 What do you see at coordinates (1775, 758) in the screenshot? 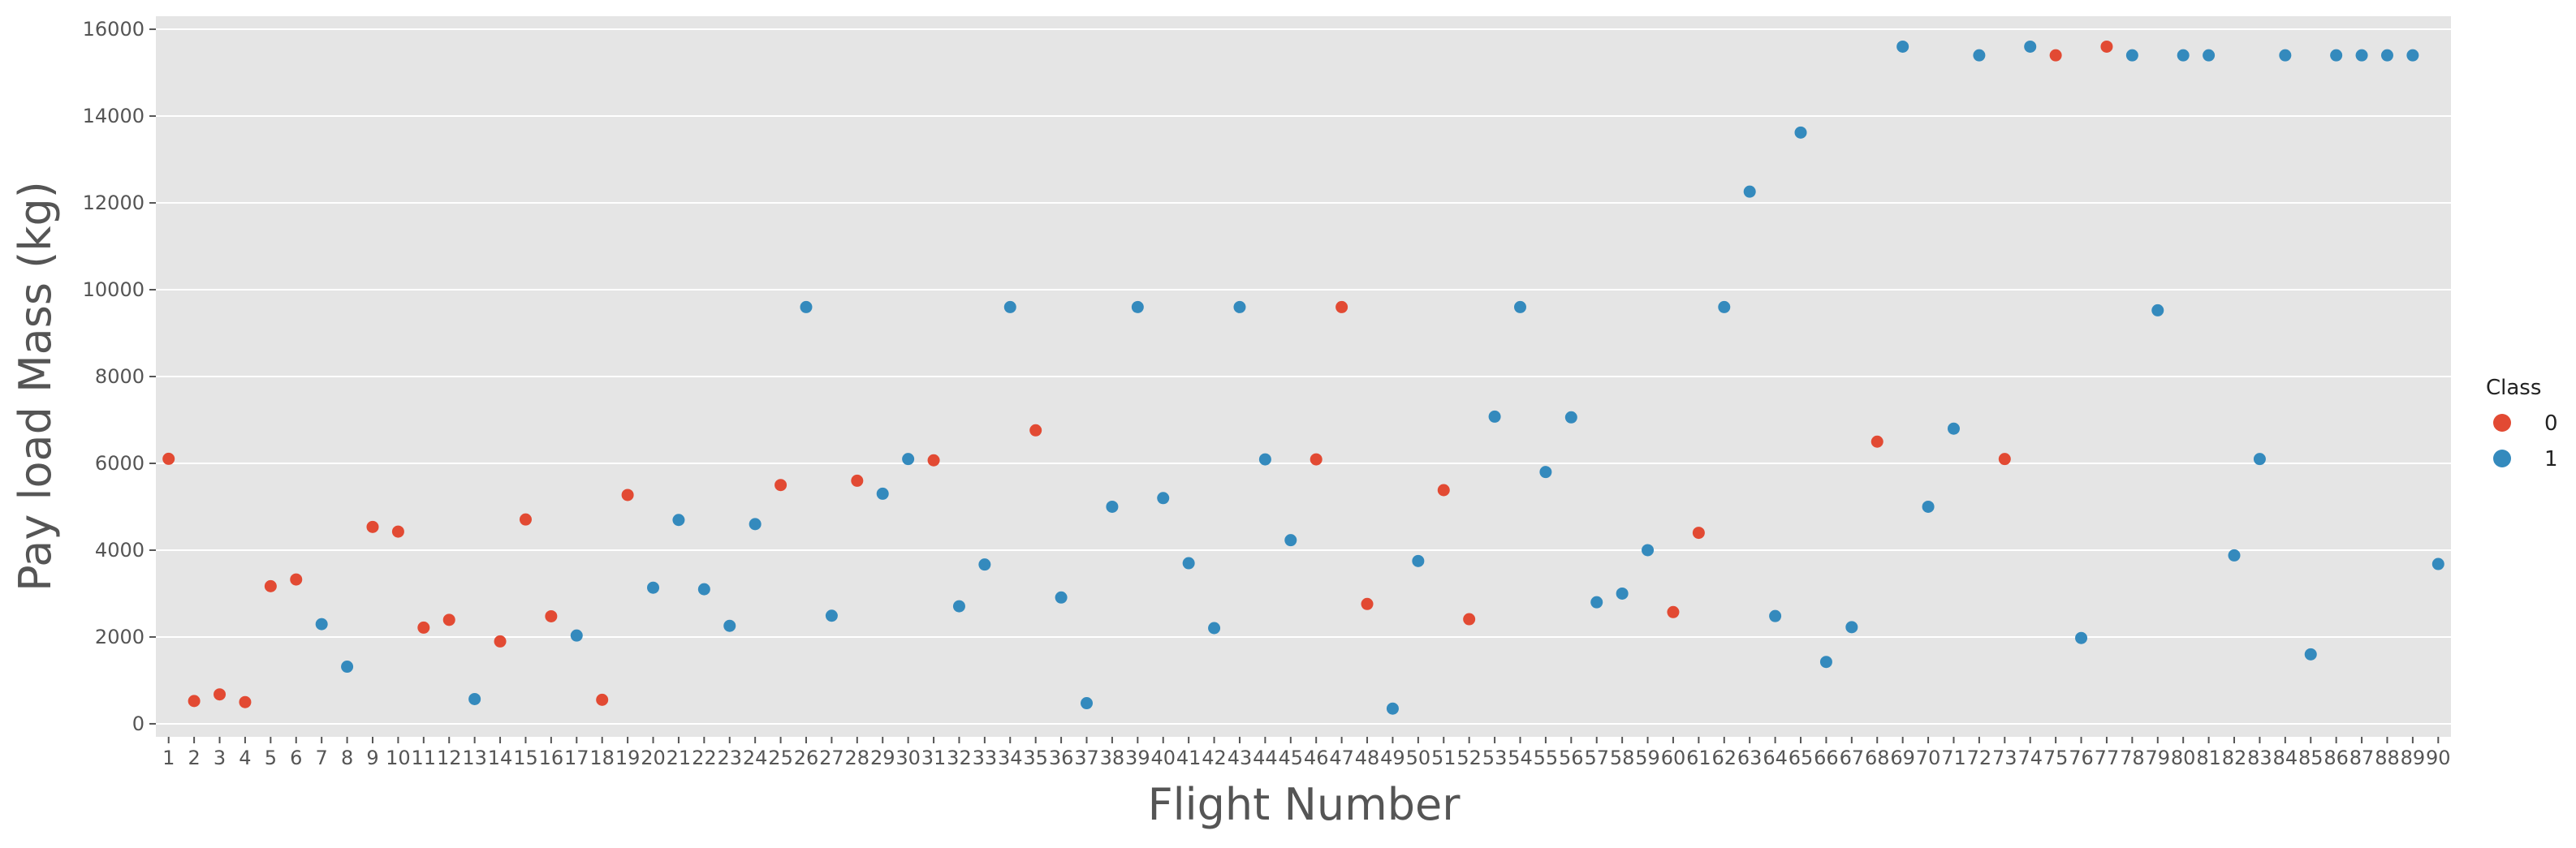
I see `x-tick-label: 64` at bounding box center [1775, 758].